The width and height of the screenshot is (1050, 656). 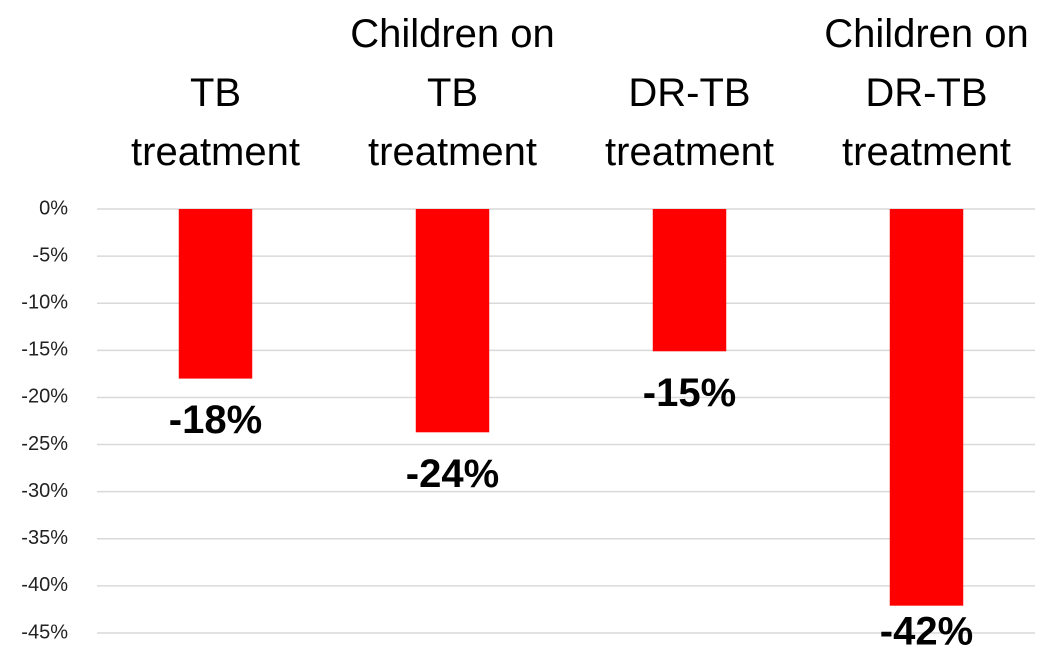 I want to click on y-tick-label: -5%, so click(x=50, y=255).